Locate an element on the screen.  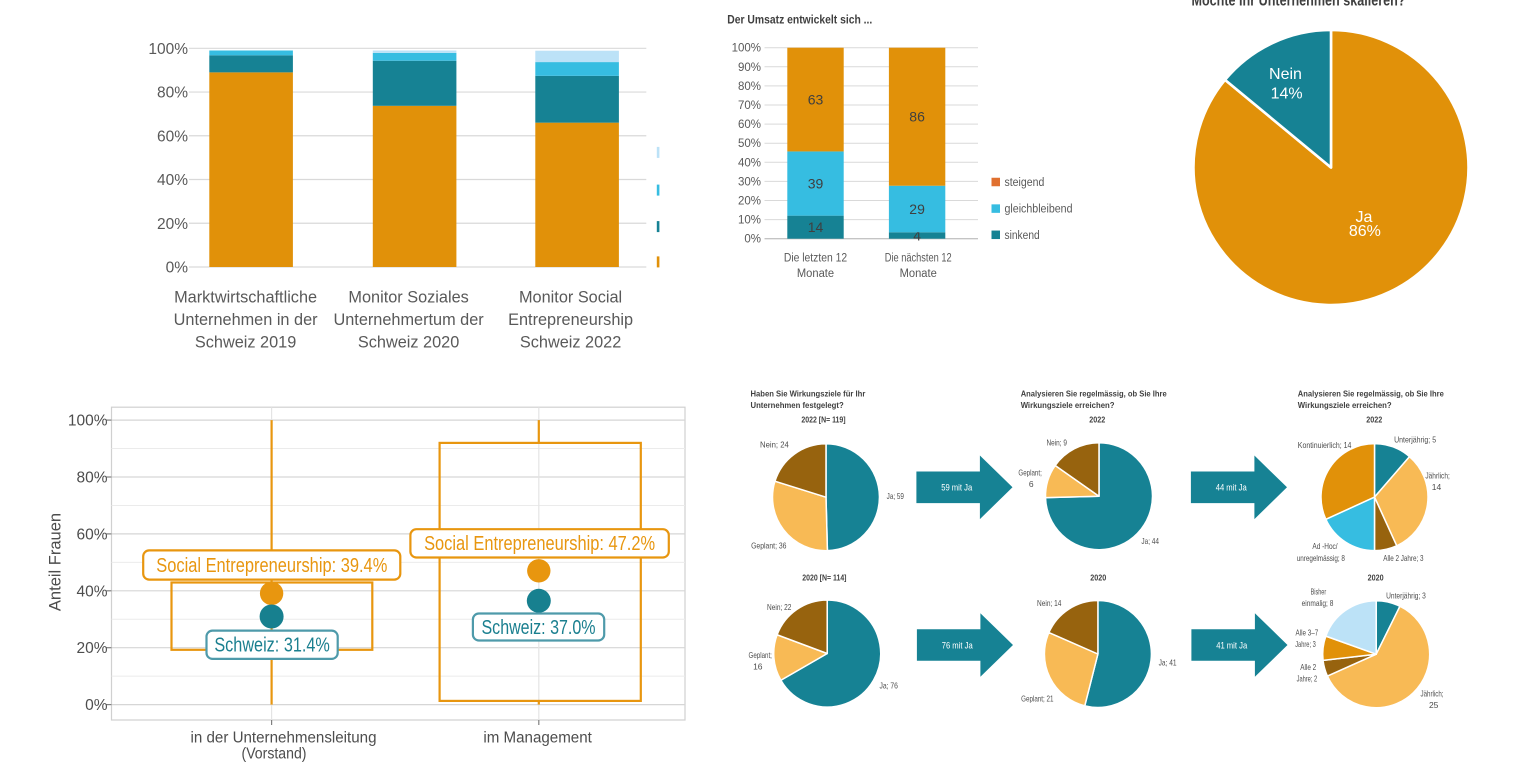
svg-text: Ja; 44 is located at coordinates (1150, 541).